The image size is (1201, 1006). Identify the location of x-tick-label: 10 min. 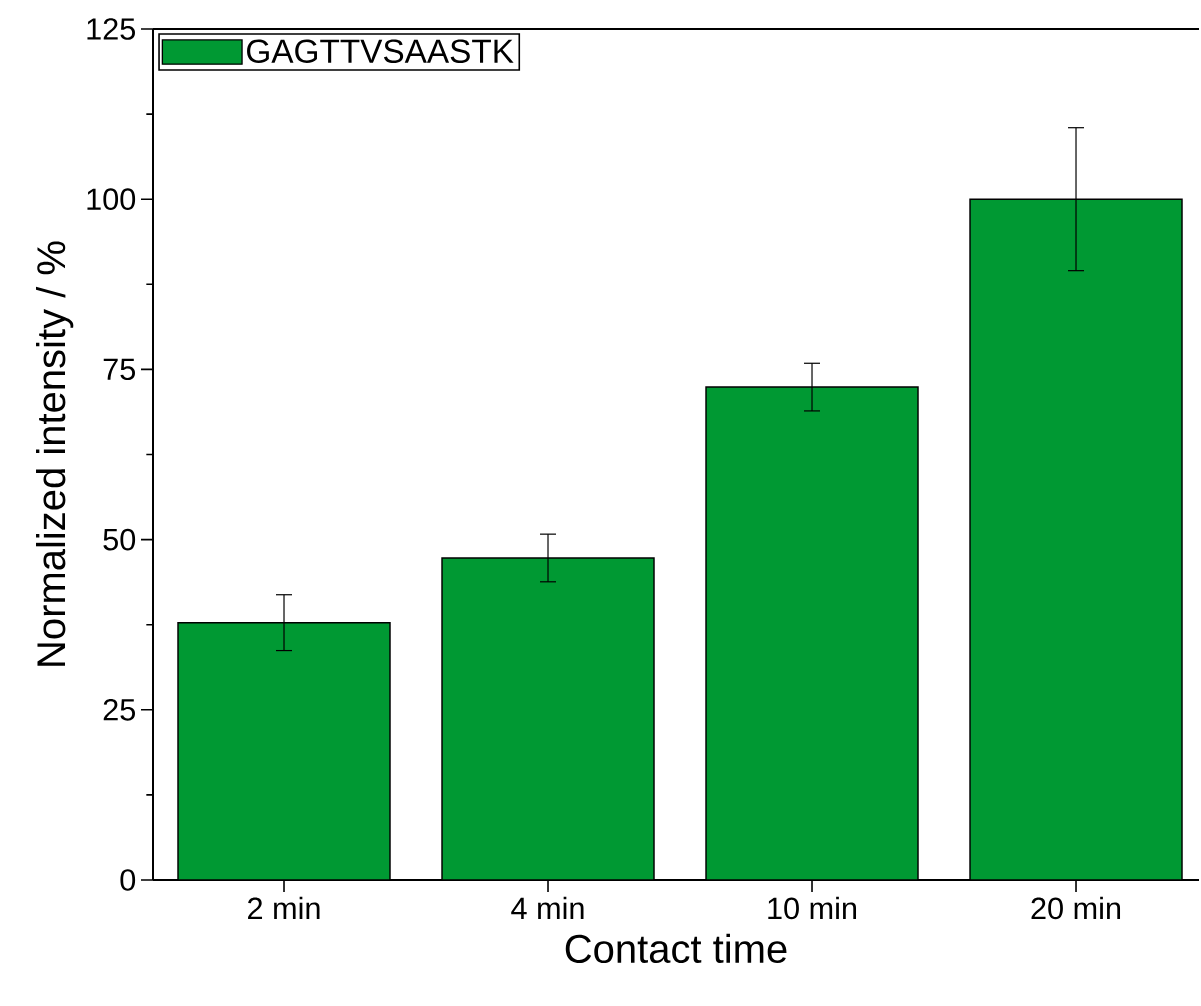
(812, 908).